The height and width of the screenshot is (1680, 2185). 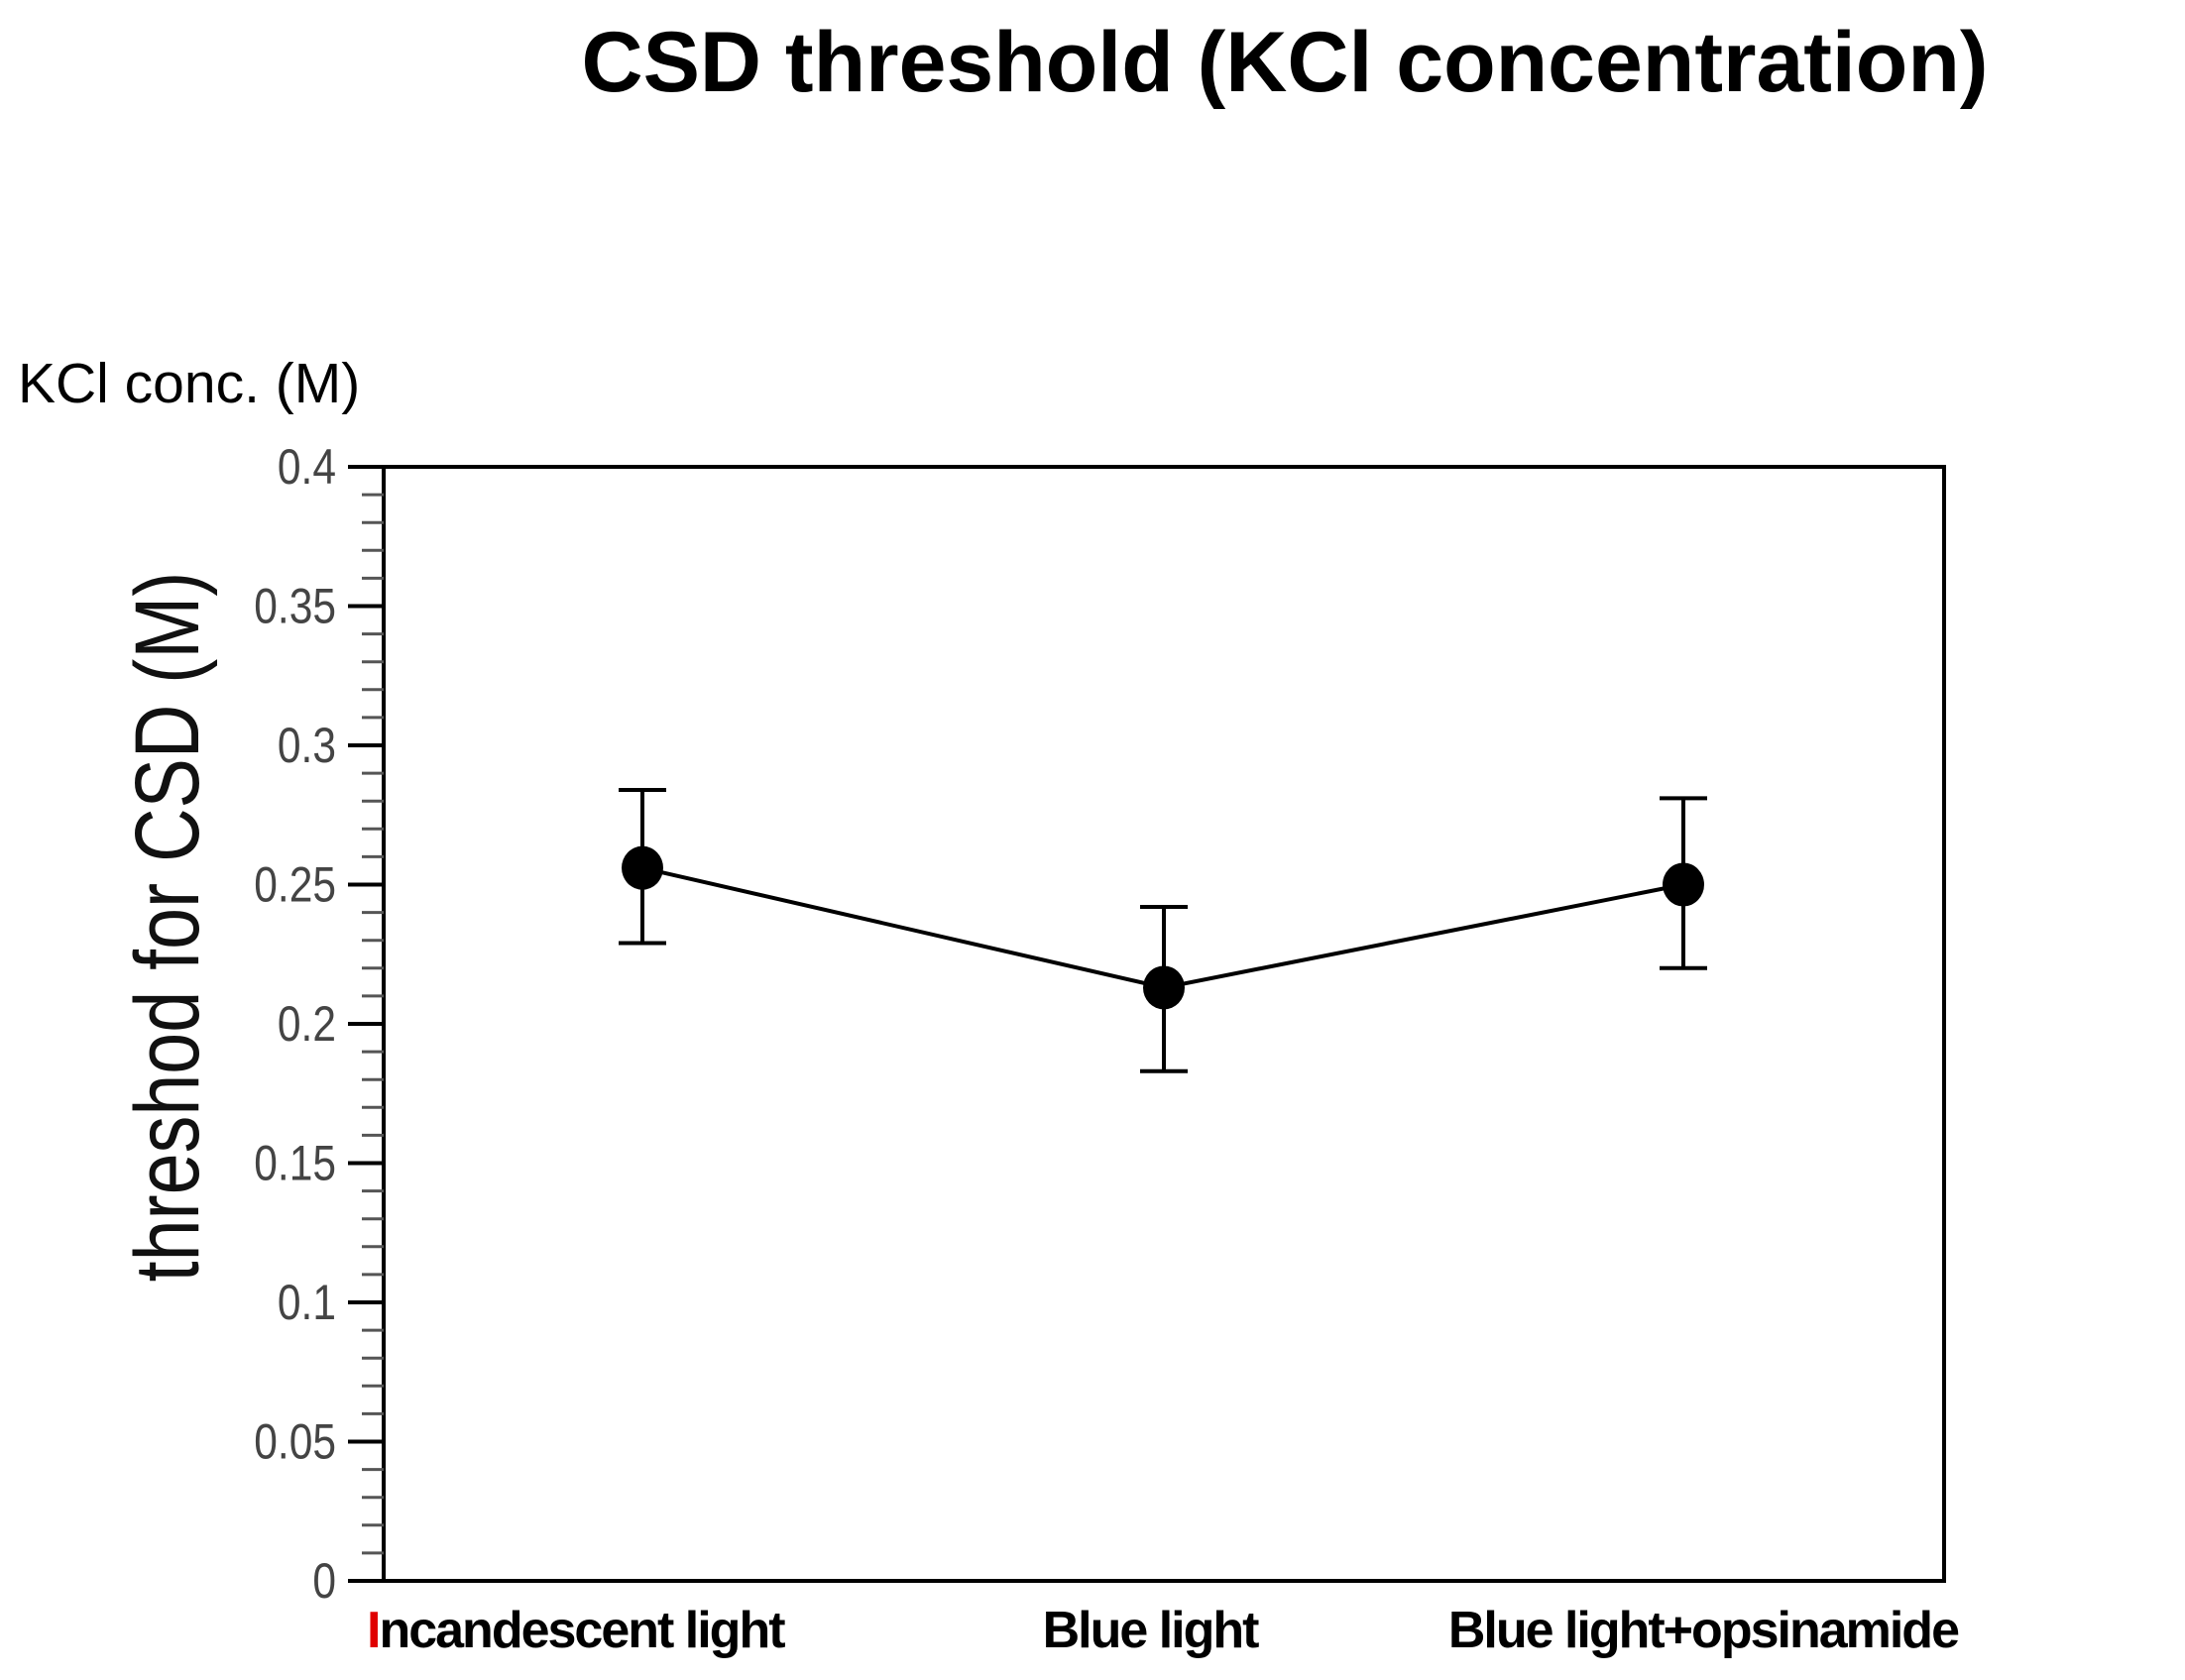 I want to click on y-tick-label: 0.35, so click(x=295, y=605).